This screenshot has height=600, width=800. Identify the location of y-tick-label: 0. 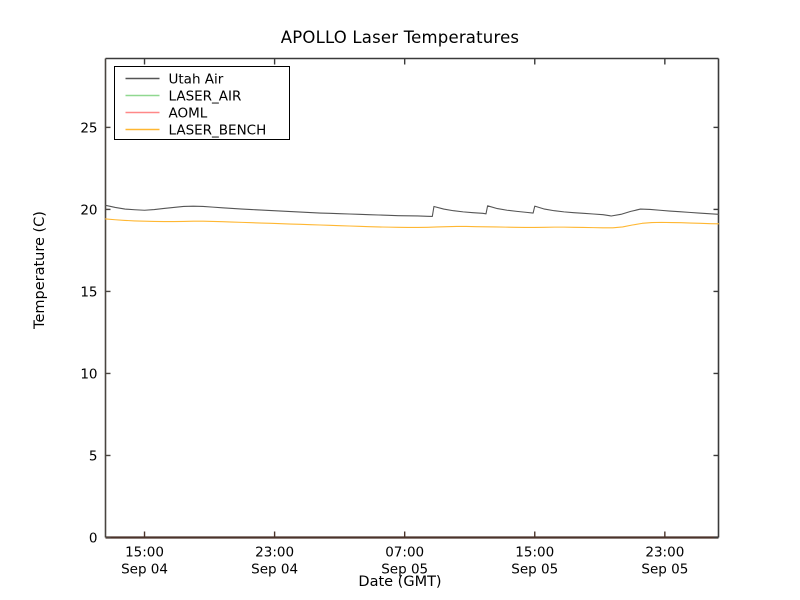
(93, 539).